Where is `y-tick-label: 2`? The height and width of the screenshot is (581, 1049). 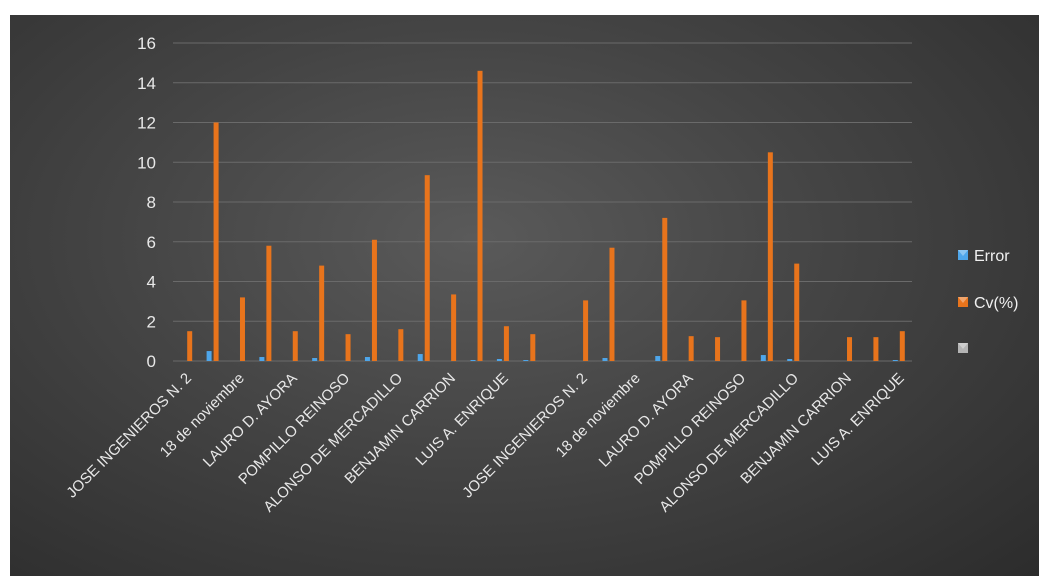 y-tick-label: 2 is located at coordinates (151, 321).